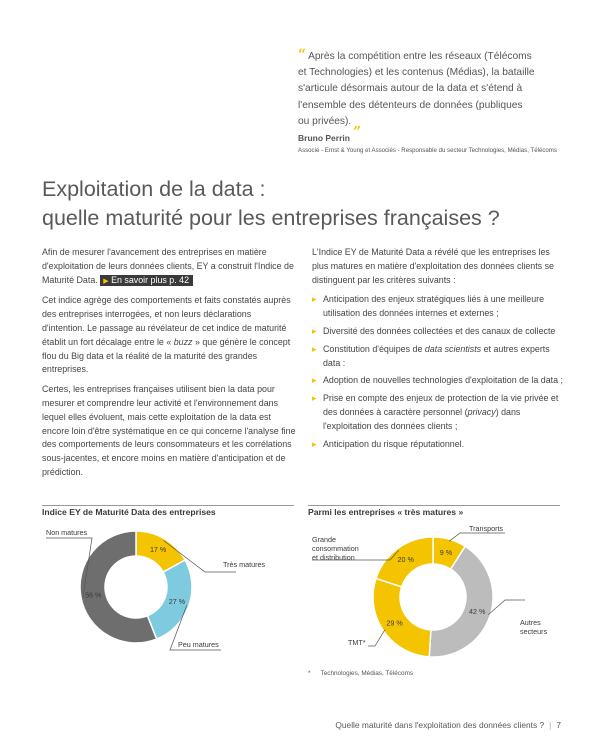 The height and width of the screenshot is (750, 600). I want to click on callout-label: Grande, so click(324, 539).